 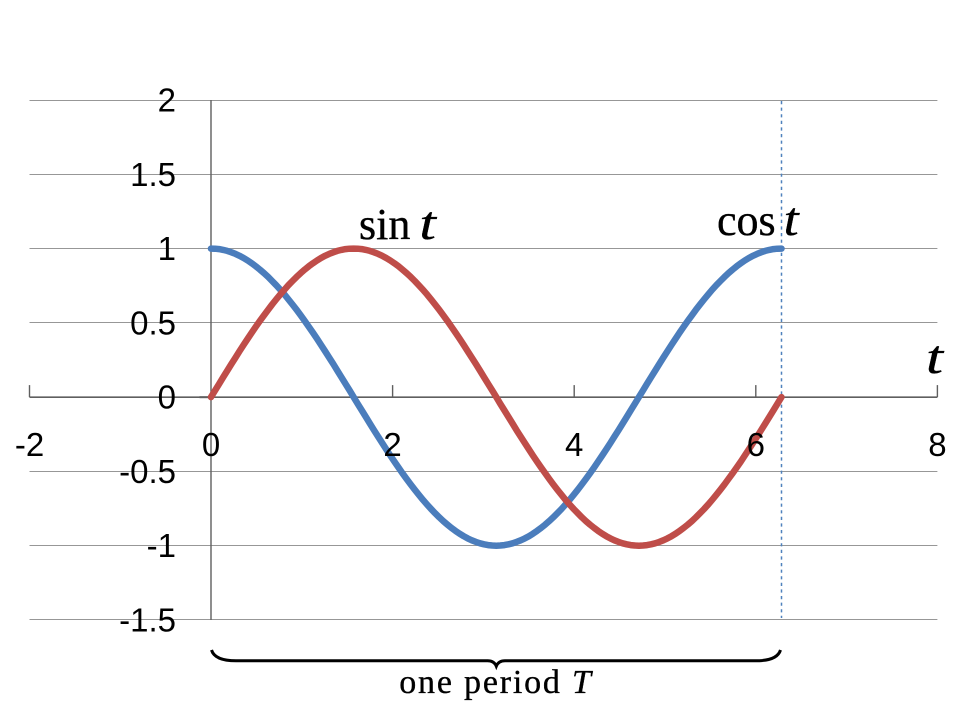 What do you see at coordinates (29, 444) in the screenshot?
I see `svg-text: -2` at bounding box center [29, 444].